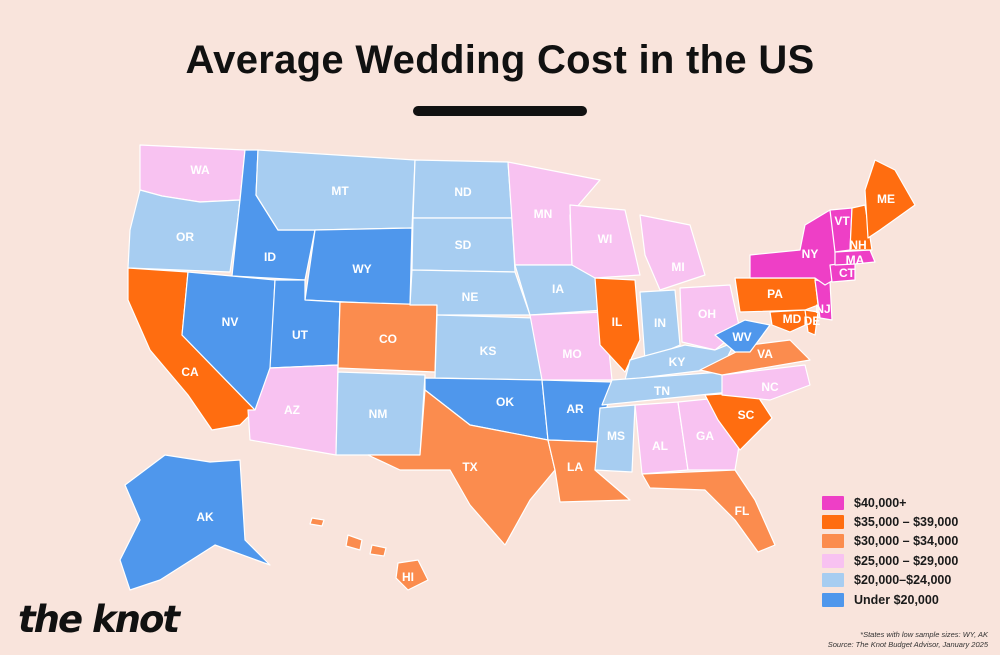  I want to click on state-sc: SC, so click(738, 421).